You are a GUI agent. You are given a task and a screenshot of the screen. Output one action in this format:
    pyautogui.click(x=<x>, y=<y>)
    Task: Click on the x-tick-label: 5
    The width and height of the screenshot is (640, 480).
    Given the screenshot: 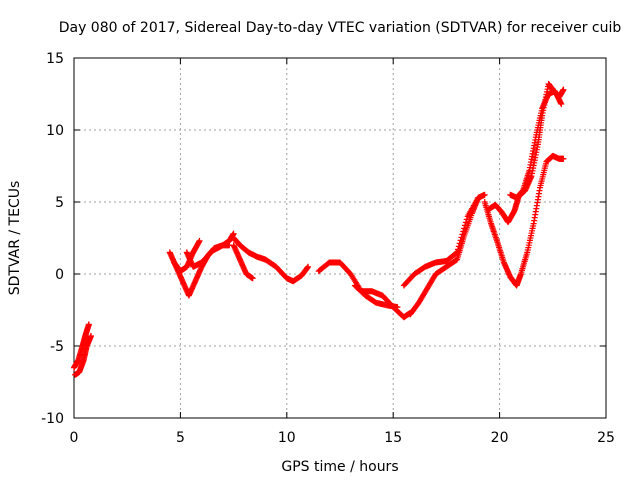 What is the action you would take?
    pyautogui.click(x=180, y=438)
    